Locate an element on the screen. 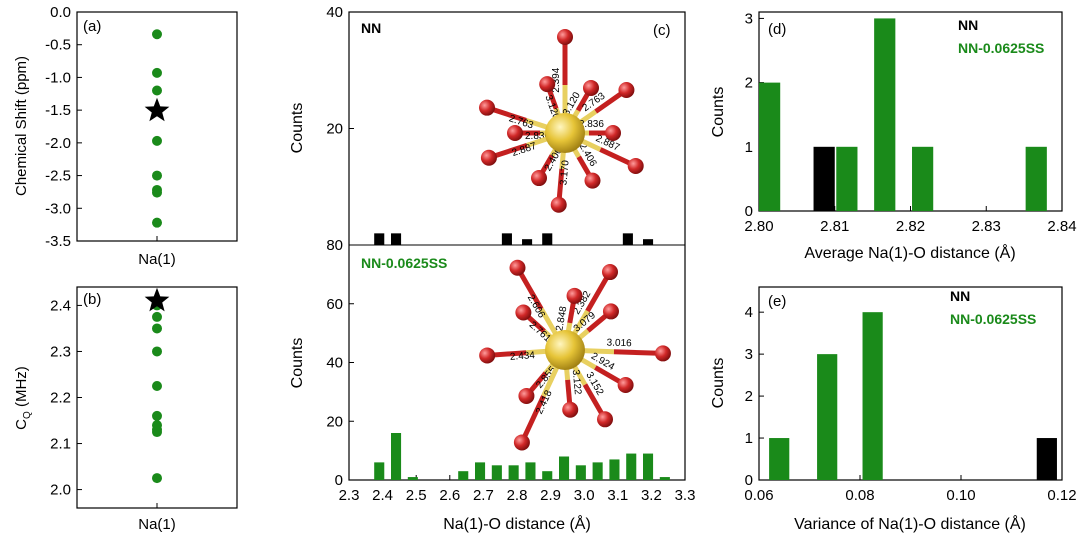 The image size is (1080, 553). panel-e-ytick-label-1: 1 is located at coordinates (749, 438).